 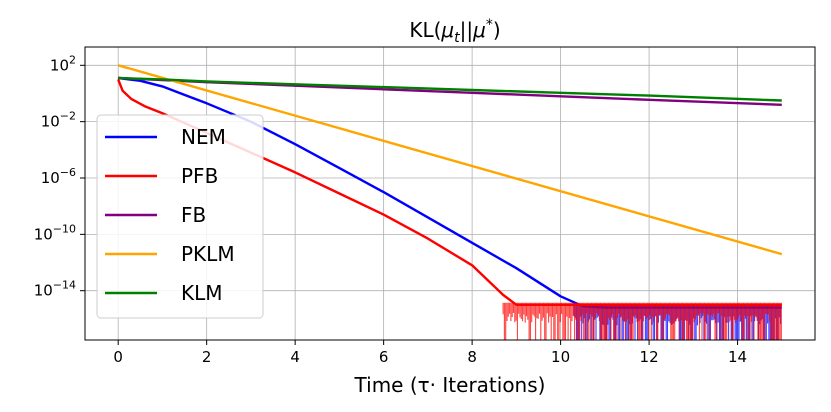 I want to click on legend-label-pfb: PFB, so click(x=199, y=176).